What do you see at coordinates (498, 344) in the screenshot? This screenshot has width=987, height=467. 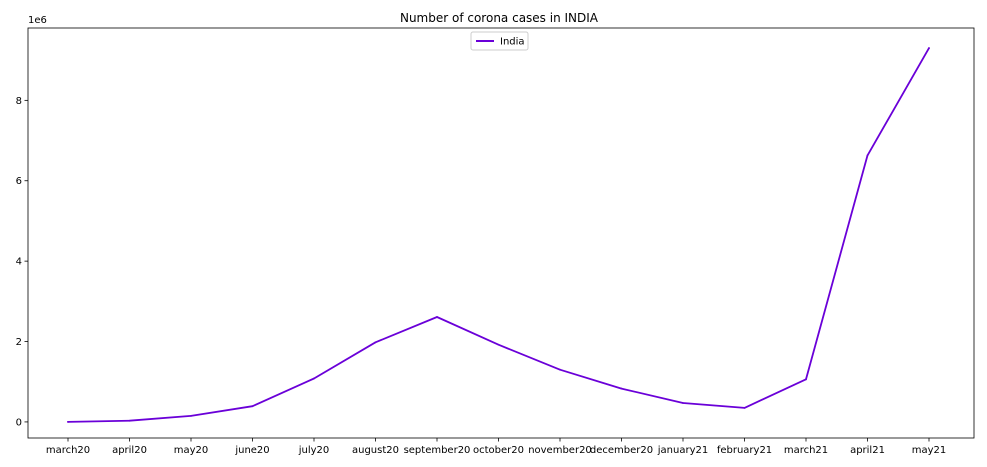 I see `data-point-october20` at bounding box center [498, 344].